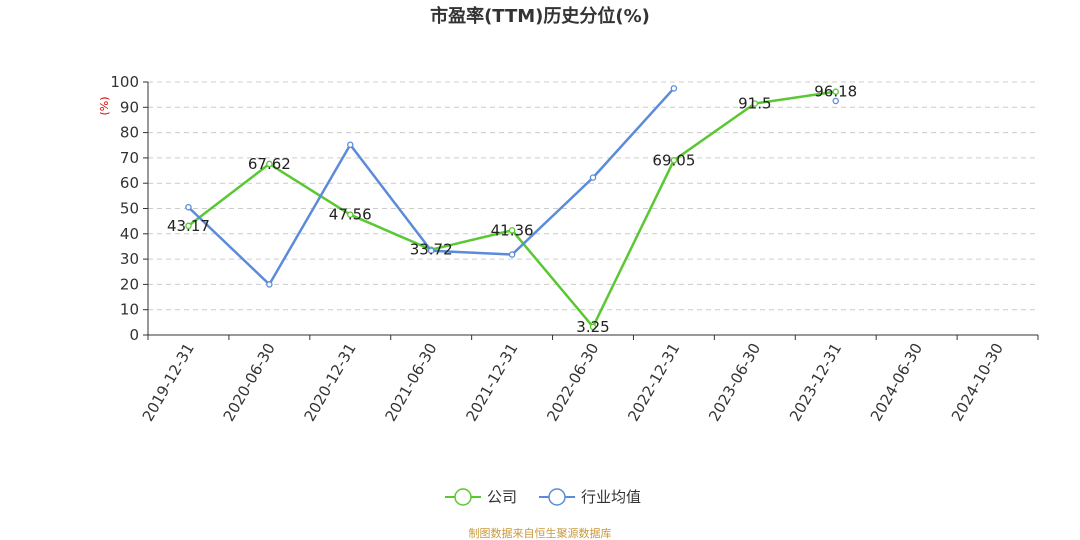 This screenshot has height=540, width=1080. I want to click on data-label: 96.18, so click(835, 92).